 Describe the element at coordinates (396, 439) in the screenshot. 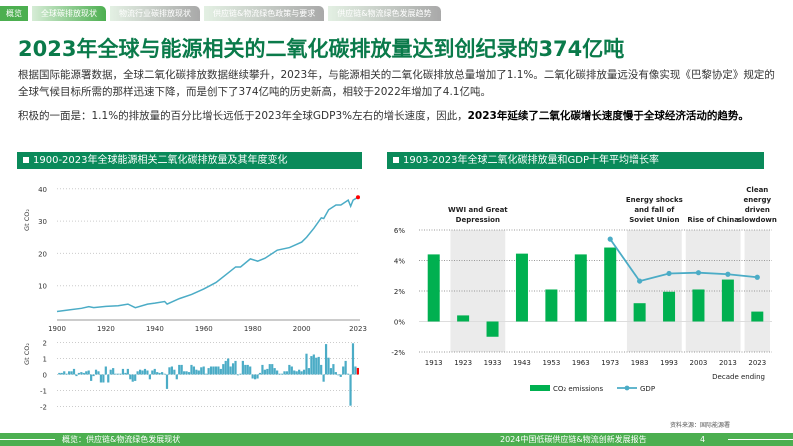

I see `footer: 概览：供应链&物流绿色发展现状 2024中国低碳供应链&物流创新发展报告 4` at that location.